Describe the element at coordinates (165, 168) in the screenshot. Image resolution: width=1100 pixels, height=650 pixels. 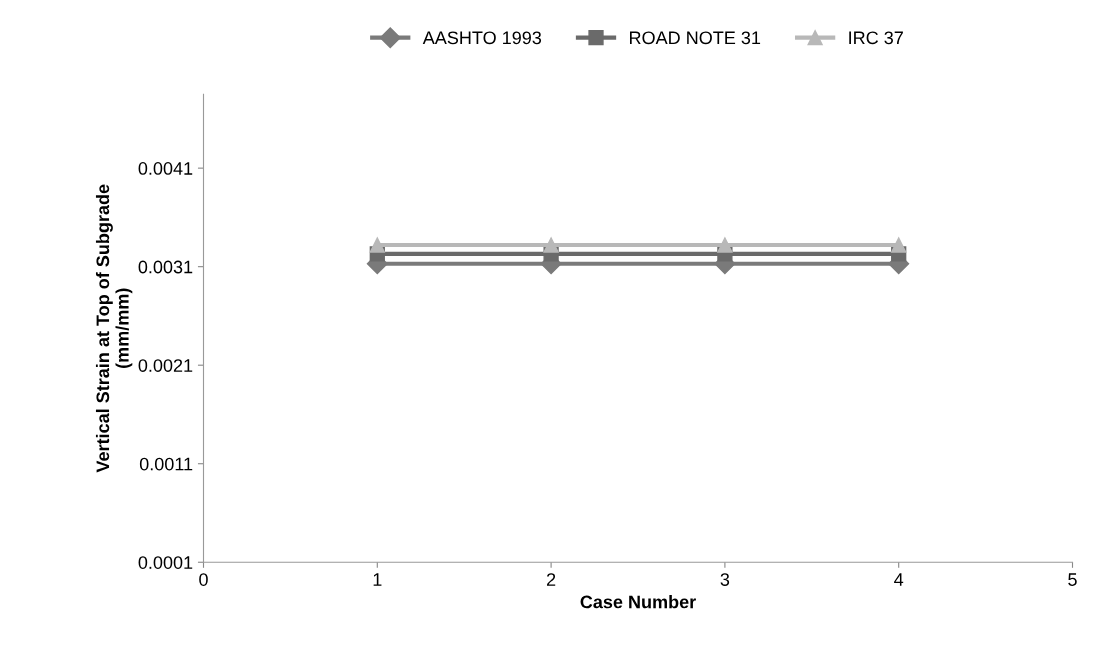
I see `y-tick-label: 0.0041` at that location.